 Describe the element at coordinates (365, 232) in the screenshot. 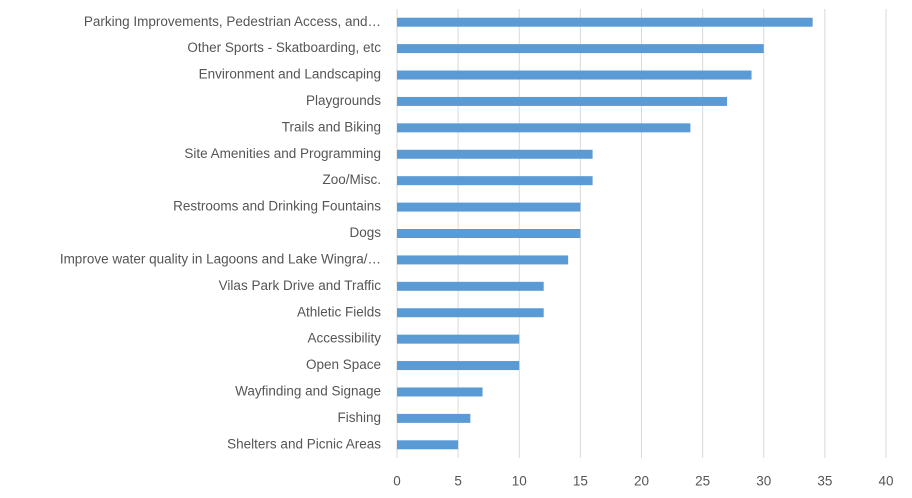

I see `y-tick-label: Dogs` at that location.